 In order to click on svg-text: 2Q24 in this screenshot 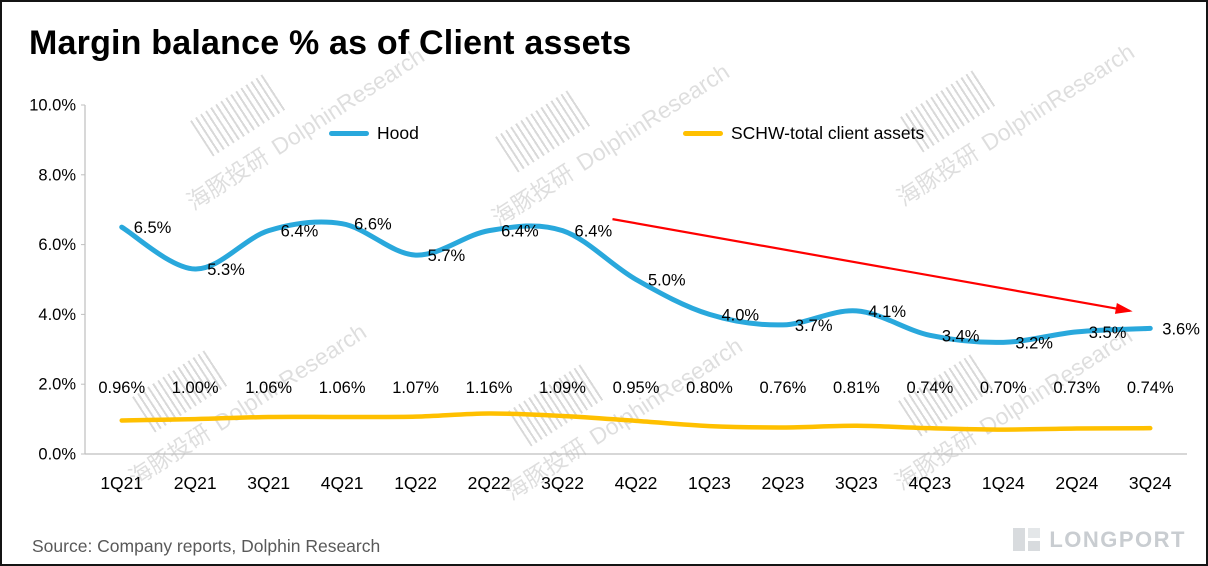, I will do `click(1076, 483)`.